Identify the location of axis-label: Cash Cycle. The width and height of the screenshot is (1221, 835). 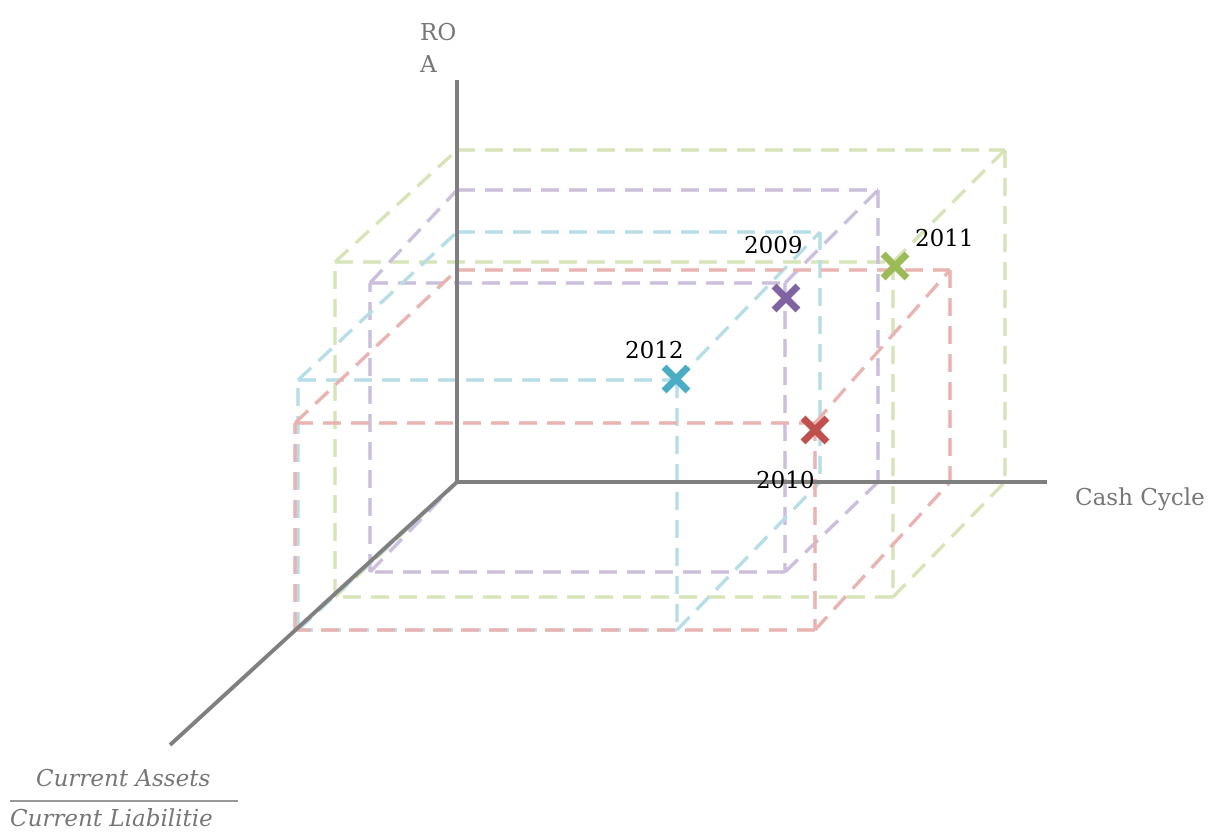
(1140, 498).